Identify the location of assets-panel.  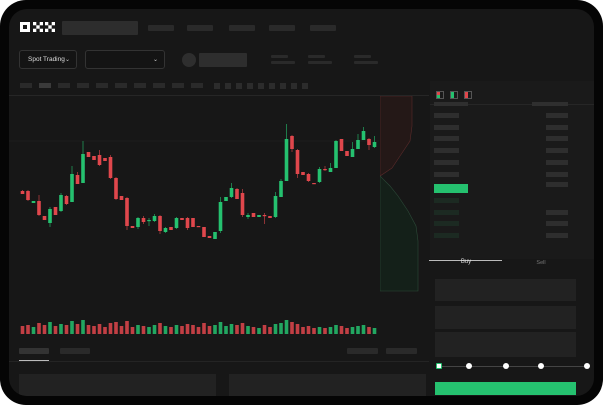
(327, 385).